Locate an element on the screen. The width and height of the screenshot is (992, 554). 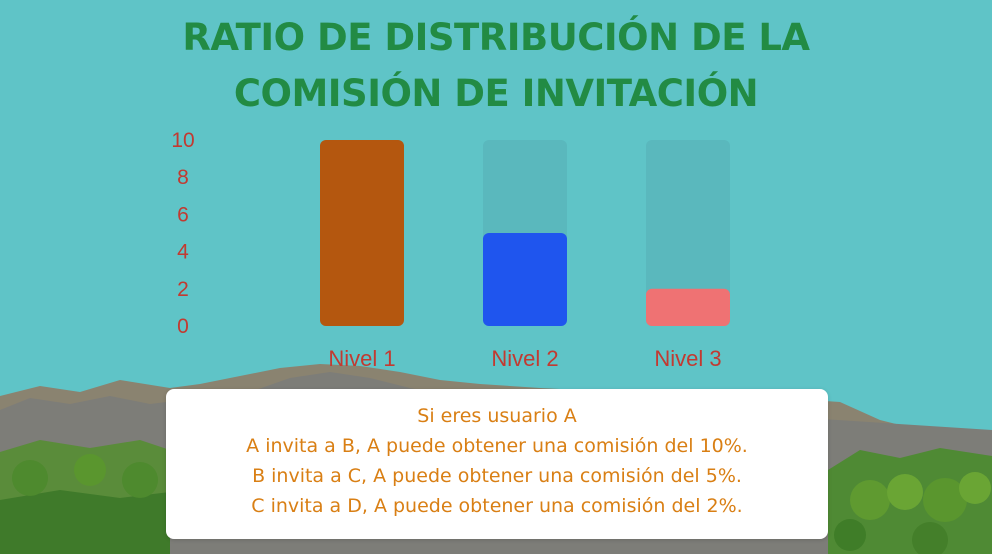
y-tick-label: 8 is located at coordinates (183, 177).